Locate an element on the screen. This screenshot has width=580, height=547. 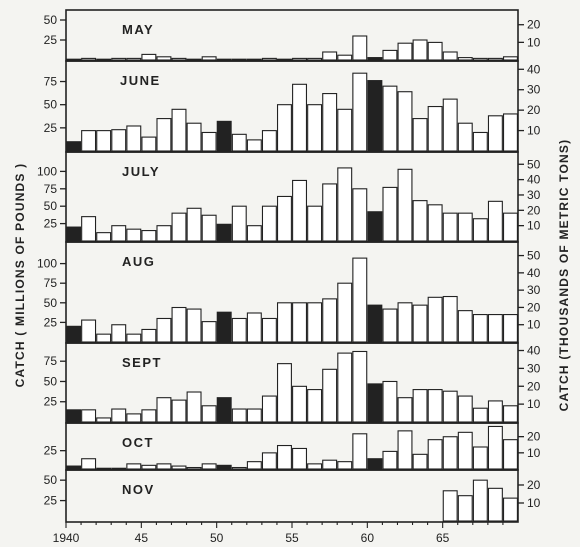
bar-june-1957 is located at coordinates (330, 122).